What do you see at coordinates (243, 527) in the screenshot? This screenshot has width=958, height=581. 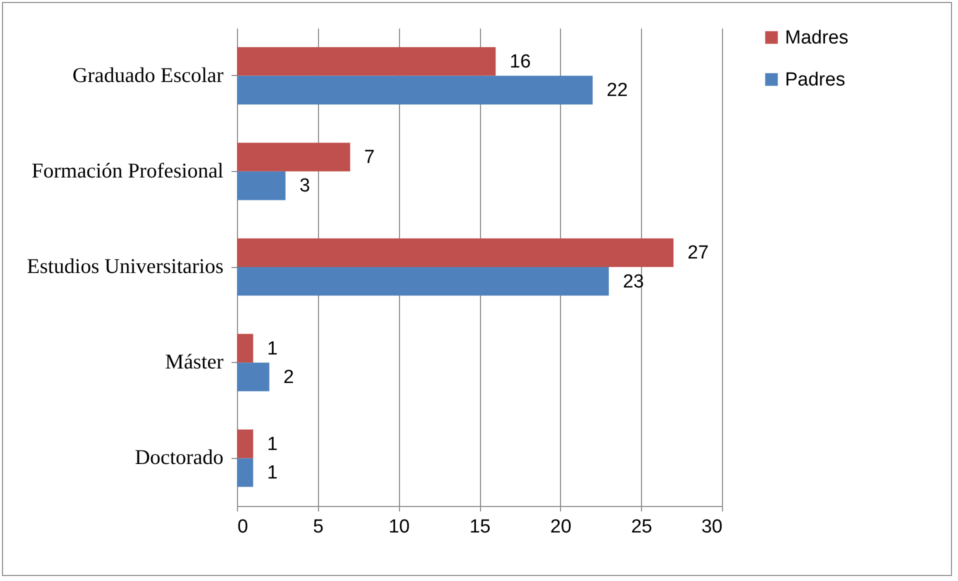 I see `x-tick-label: 0` at bounding box center [243, 527].